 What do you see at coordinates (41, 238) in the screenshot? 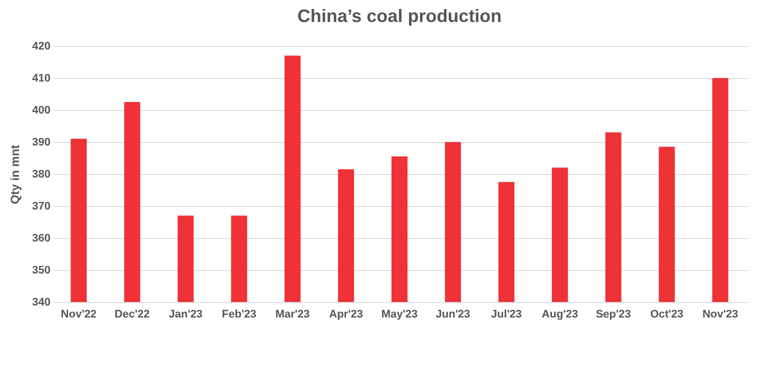
I see `y-tick-label: 360` at bounding box center [41, 238].